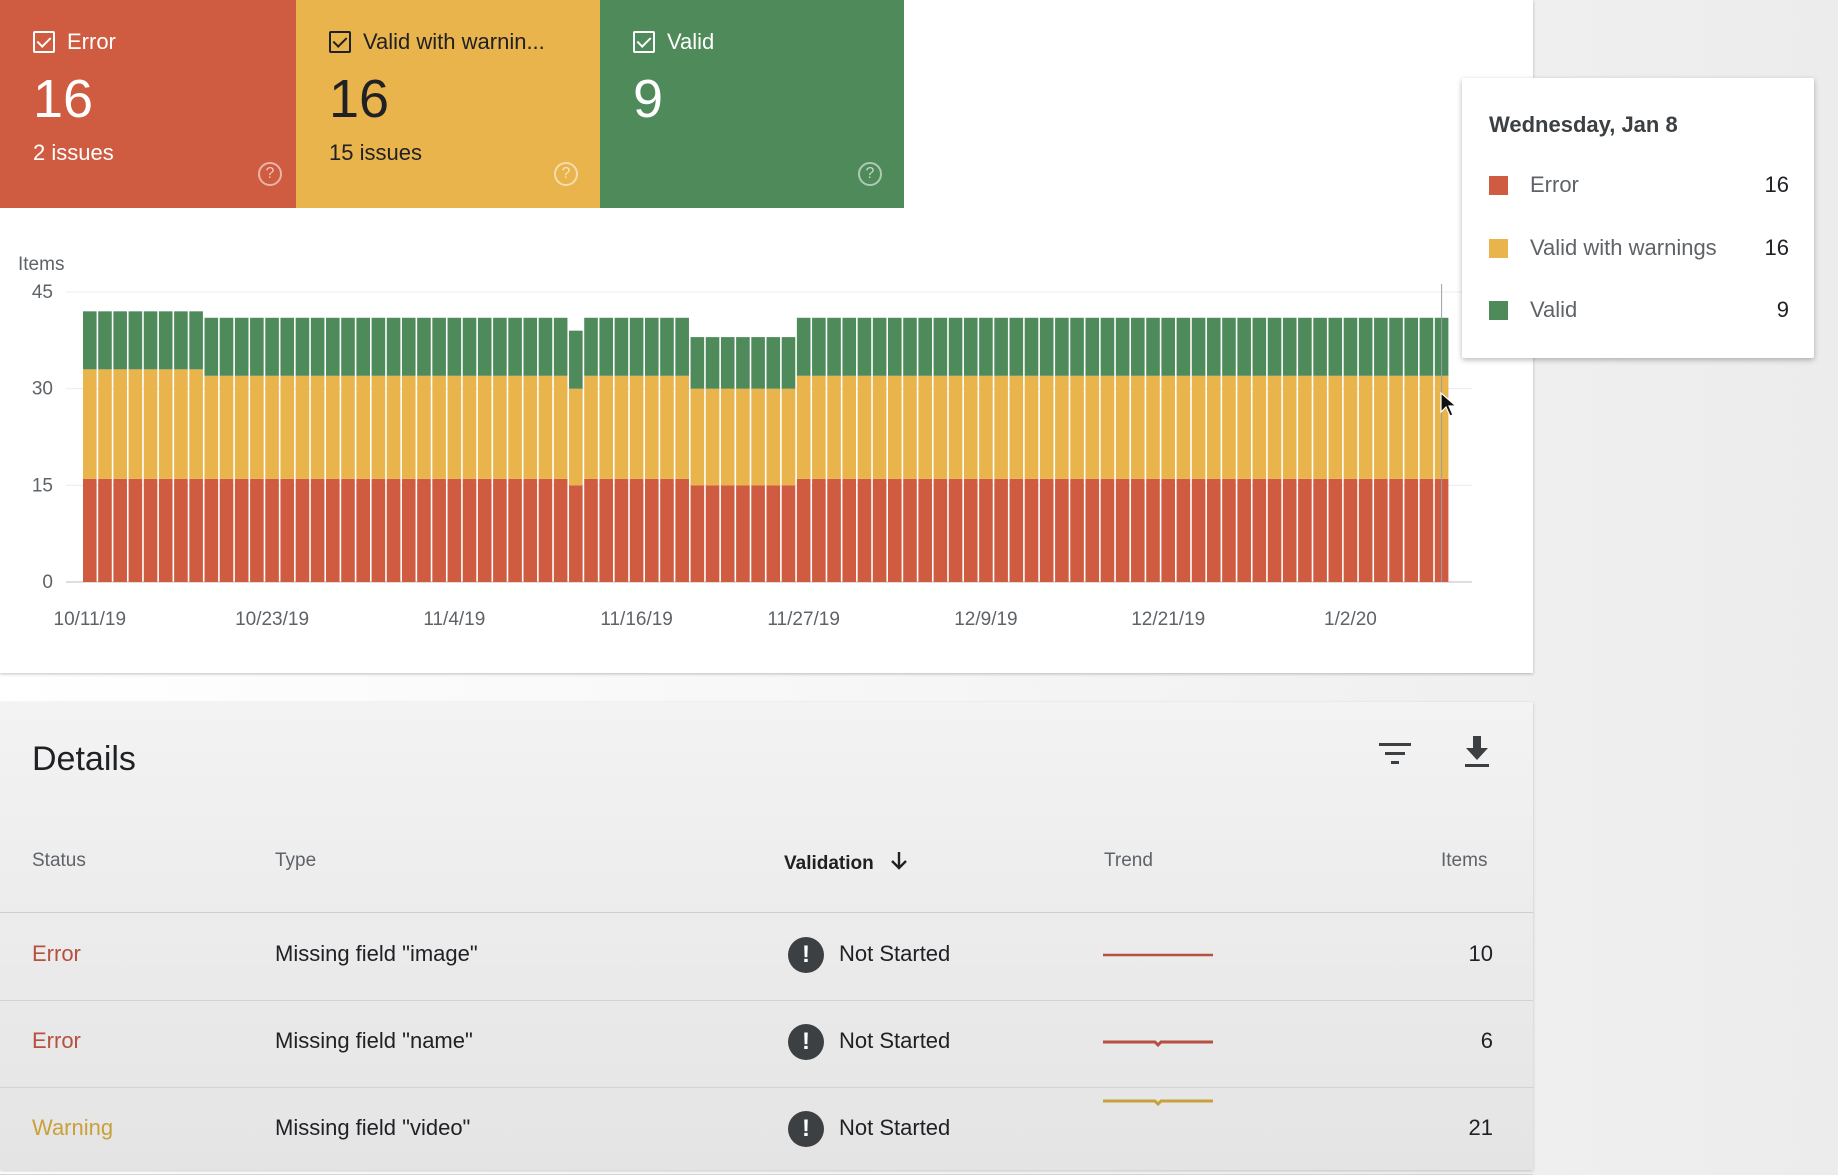  What do you see at coordinates (59, 860) in the screenshot?
I see `column-header-status: Status` at bounding box center [59, 860].